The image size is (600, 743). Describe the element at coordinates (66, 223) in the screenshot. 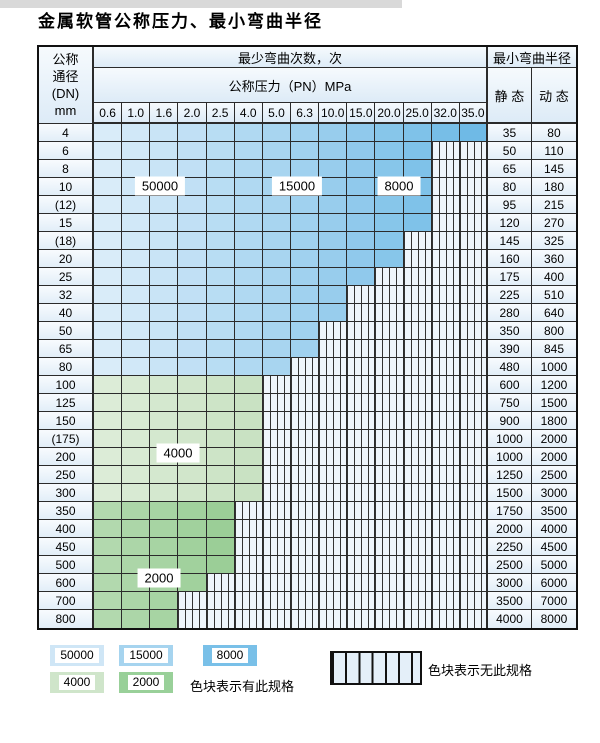

I see `dn-cell: 15` at that location.